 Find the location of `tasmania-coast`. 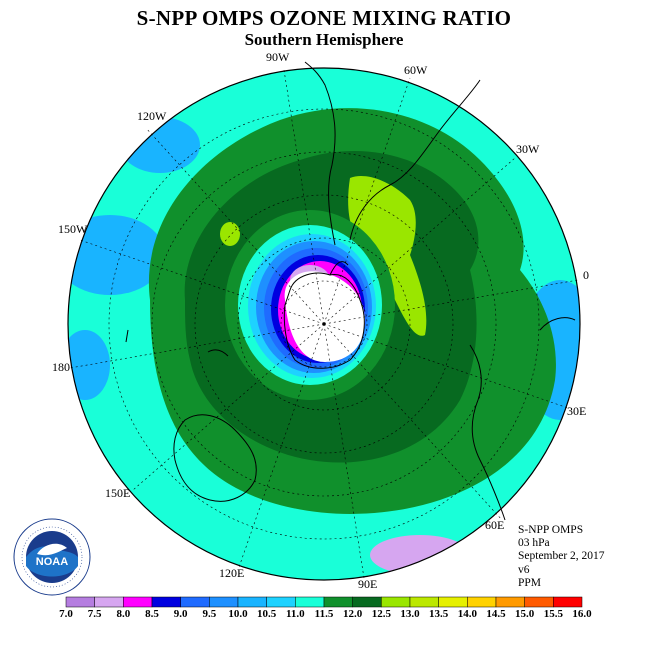

tasmania-coast is located at coordinates (218, 353).